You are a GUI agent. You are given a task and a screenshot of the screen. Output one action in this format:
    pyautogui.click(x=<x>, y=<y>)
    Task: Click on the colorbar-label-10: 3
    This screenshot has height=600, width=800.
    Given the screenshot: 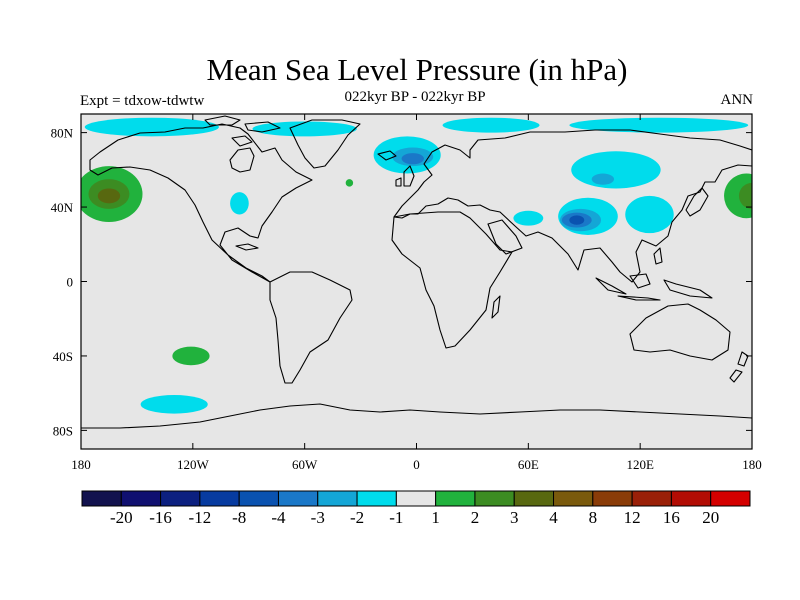 What is the action you would take?
    pyautogui.click(x=514, y=517)
    